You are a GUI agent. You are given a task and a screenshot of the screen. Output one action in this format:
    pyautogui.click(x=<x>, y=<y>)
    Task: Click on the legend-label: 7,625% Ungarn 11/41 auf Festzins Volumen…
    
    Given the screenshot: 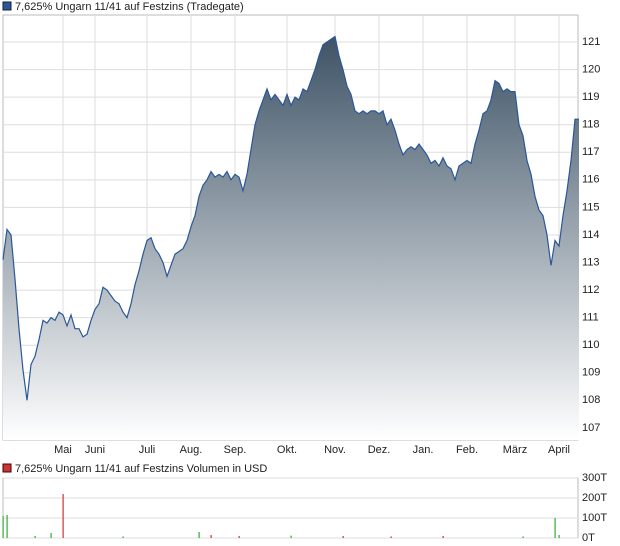 What is the action you would take?
    pyautogui.click(x=141, y=469)
    